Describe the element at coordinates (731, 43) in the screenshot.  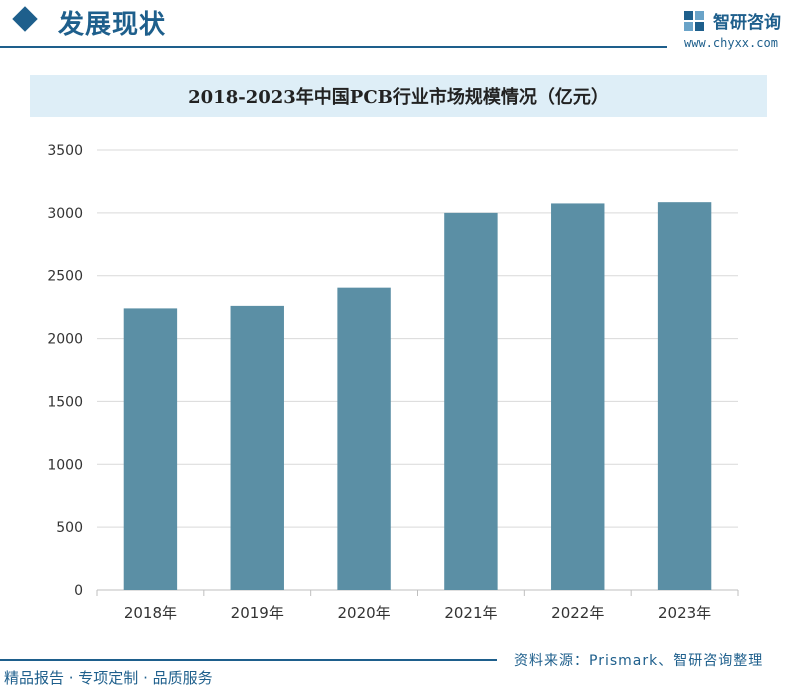
I see `brand-url: www.chyxx.com` at that location.